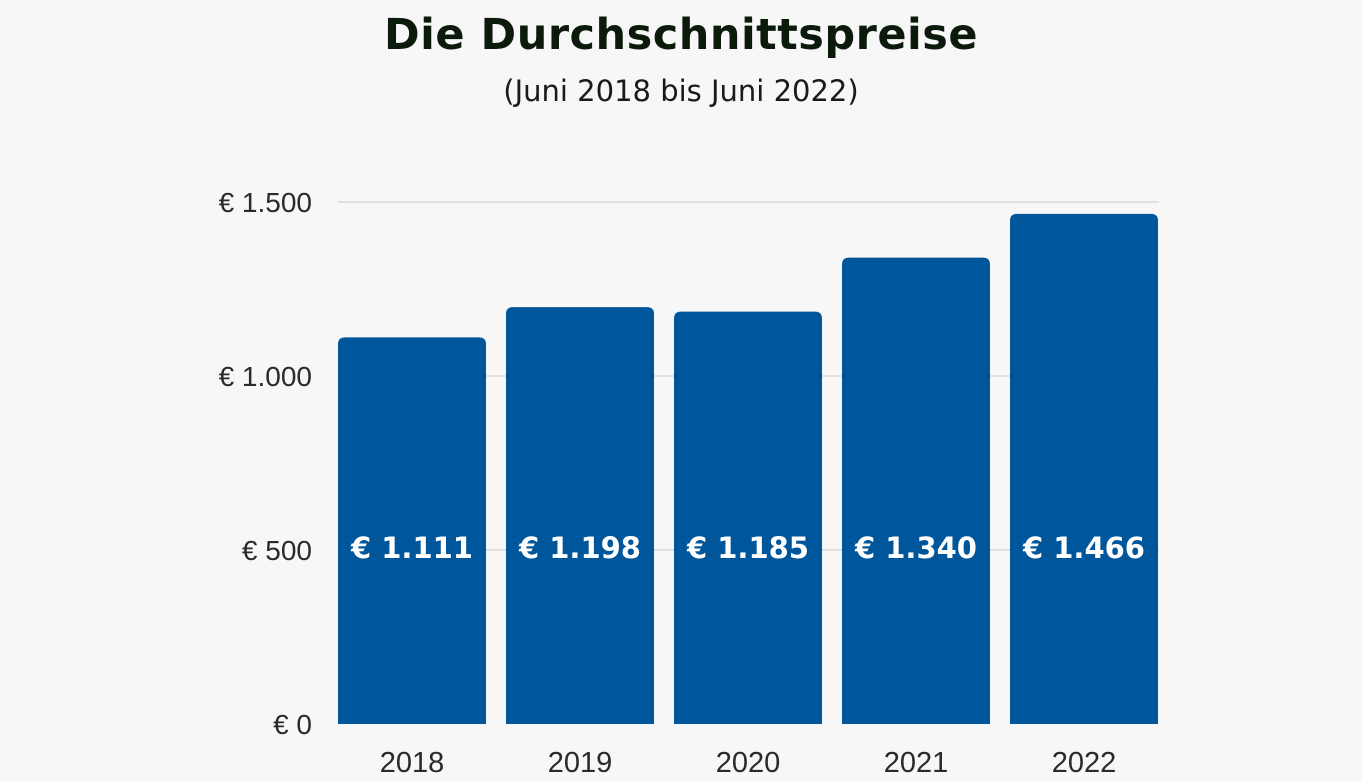  Describe the element at coordinates (747, 548) in the screenshot. I see `bar-data-label: € 1.185` at that location.